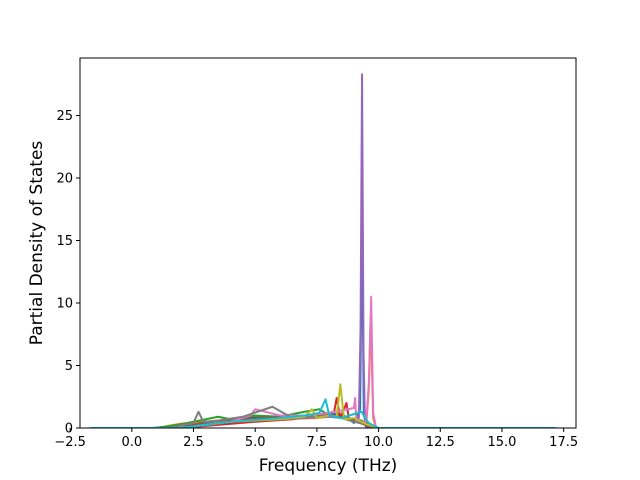 Image resolution: width=640 pixels, height=480 pixels. I want to click on y-tick-label: 5, so click(69, 366).